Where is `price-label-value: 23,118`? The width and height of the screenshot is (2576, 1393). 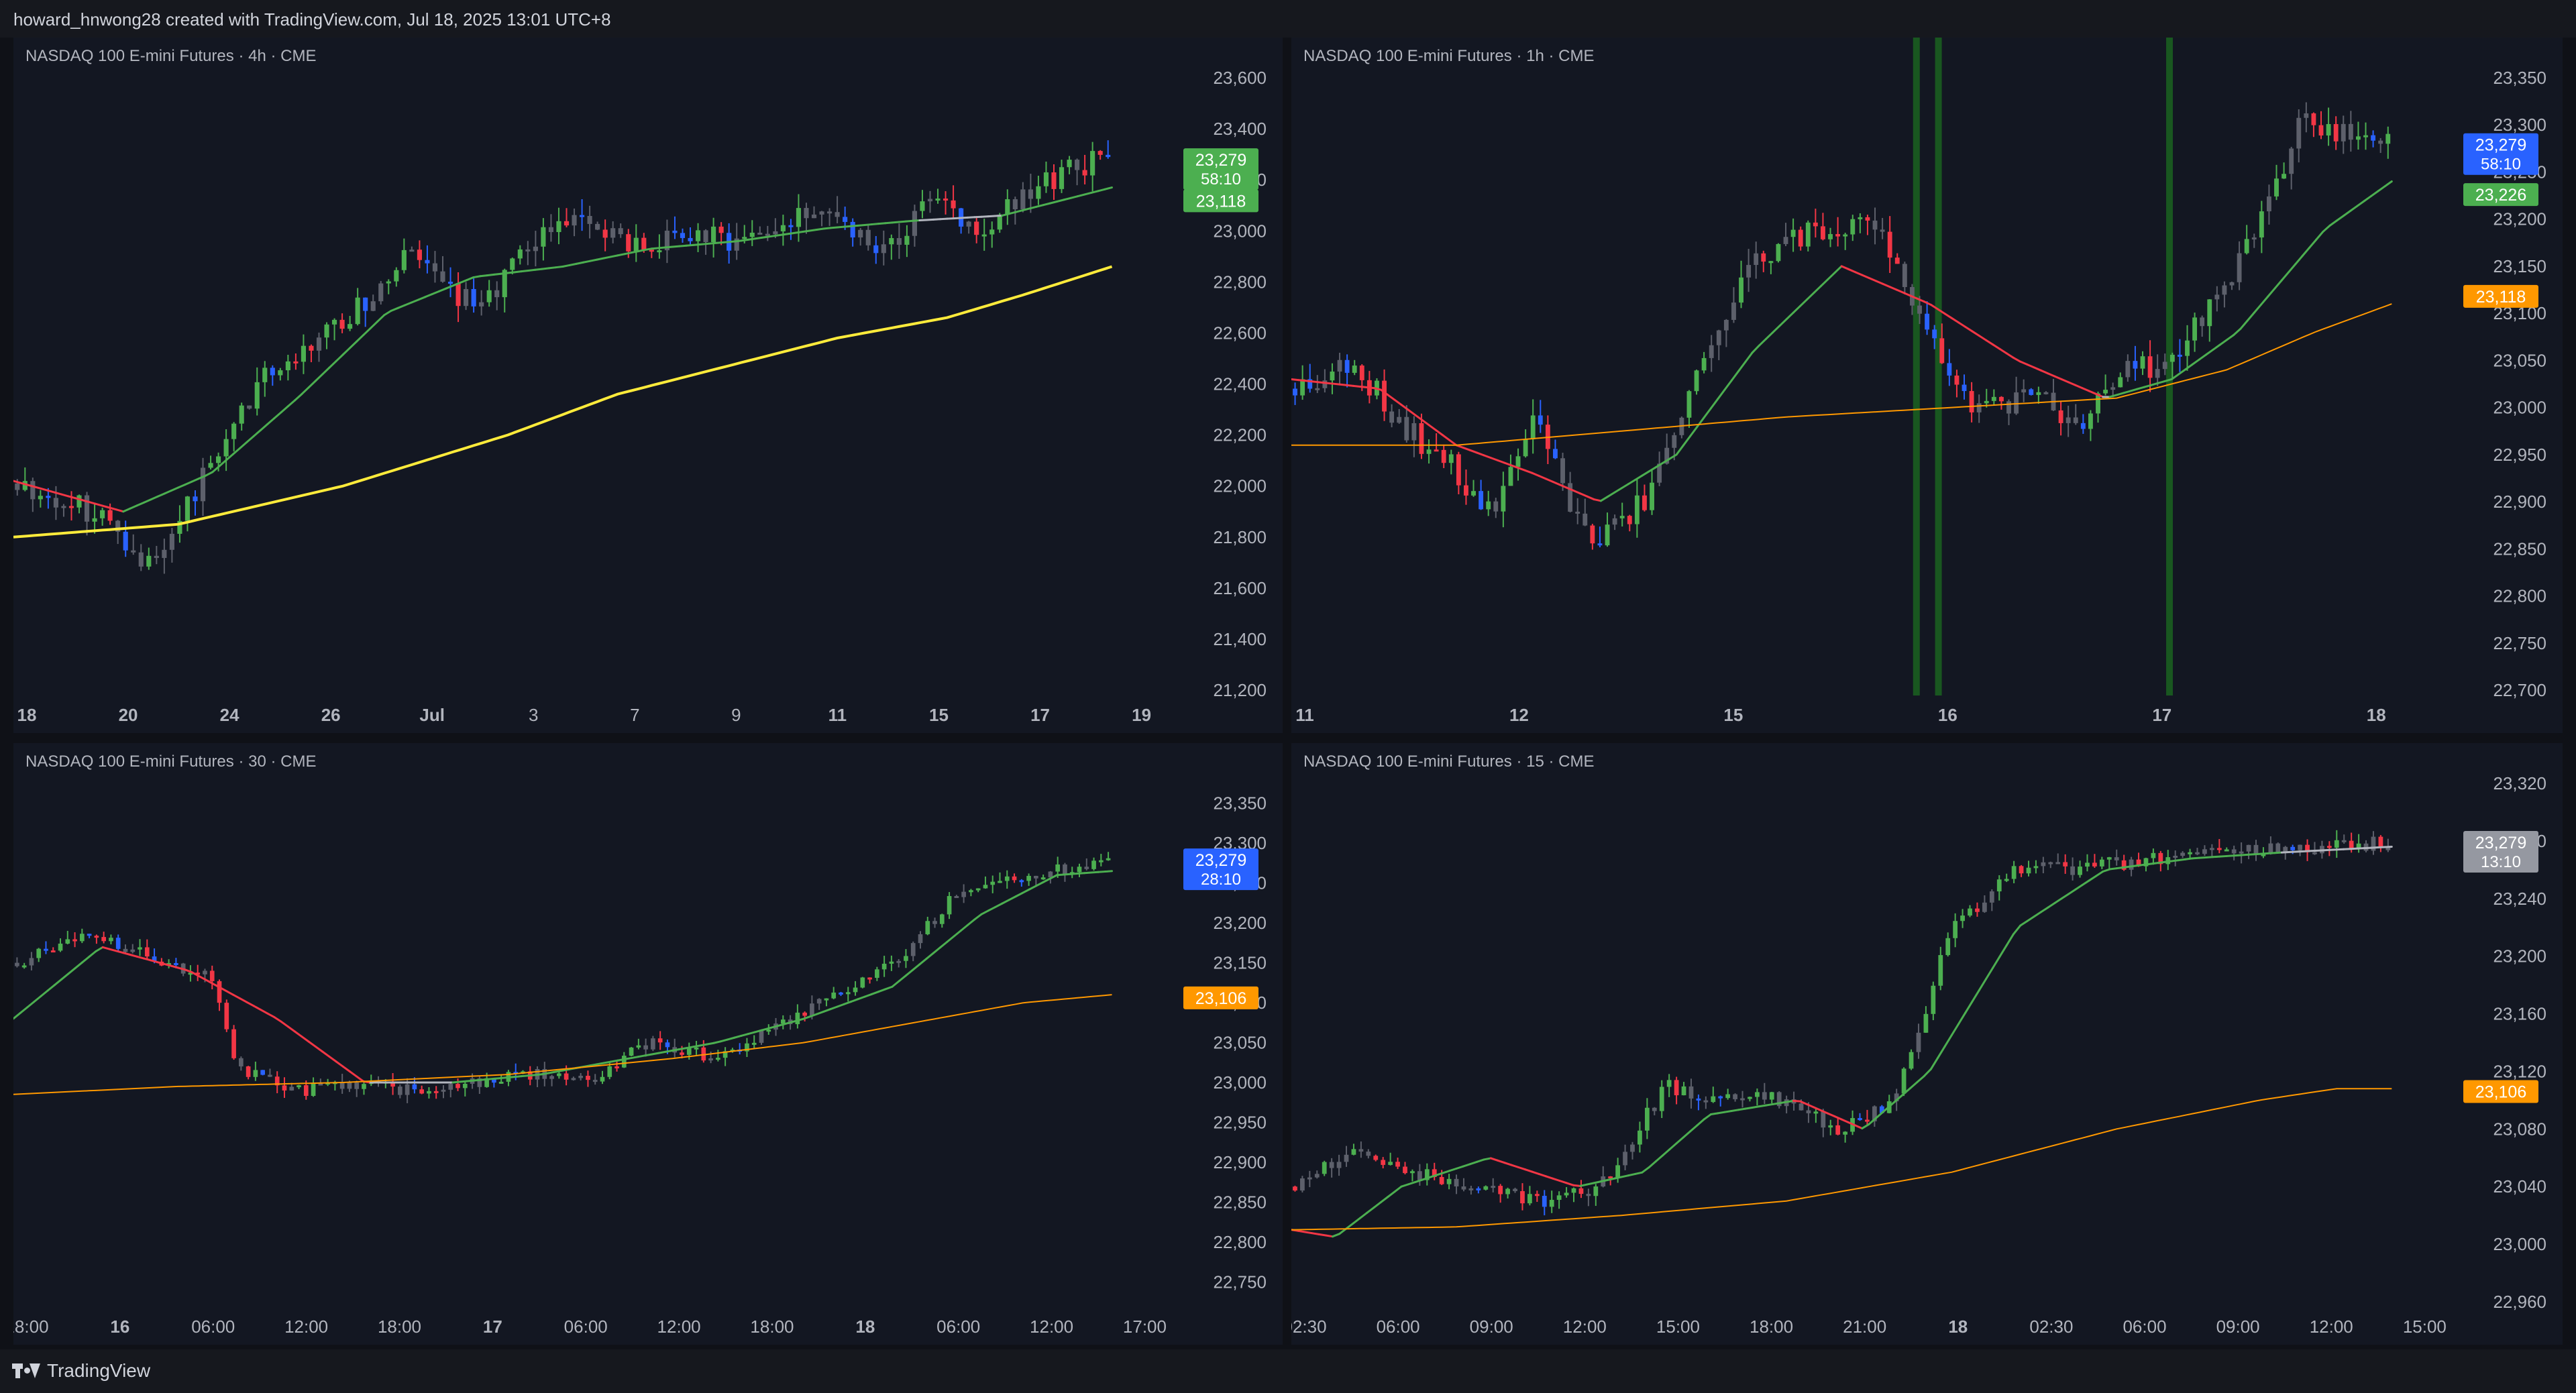
price-label-value: 23,118 is located at coordinates (2501, 297).